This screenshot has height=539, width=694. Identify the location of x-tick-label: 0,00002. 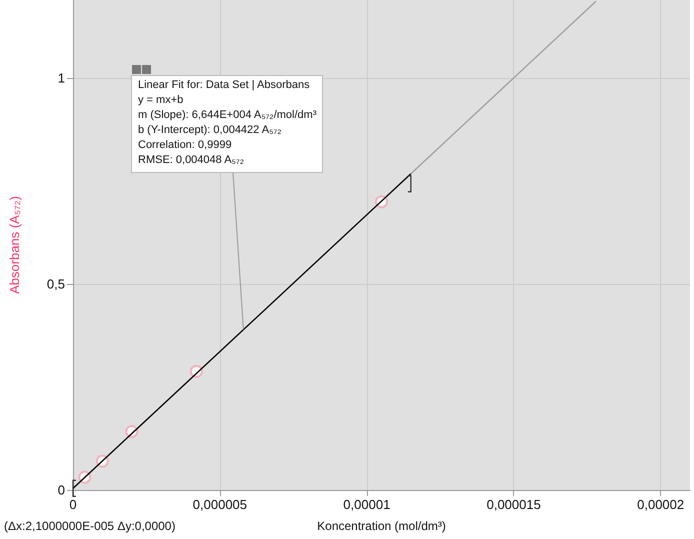
(660, 504).